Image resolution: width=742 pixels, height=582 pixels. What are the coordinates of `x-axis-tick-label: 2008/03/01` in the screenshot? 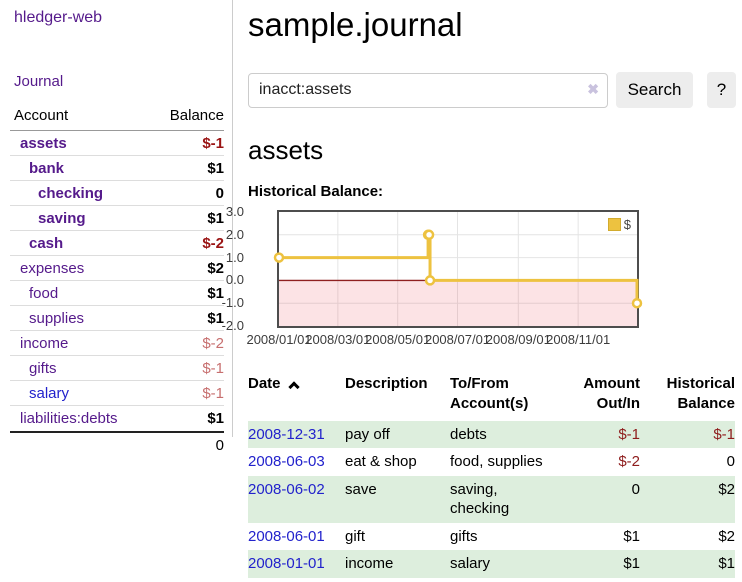 It's located at (338, 339).